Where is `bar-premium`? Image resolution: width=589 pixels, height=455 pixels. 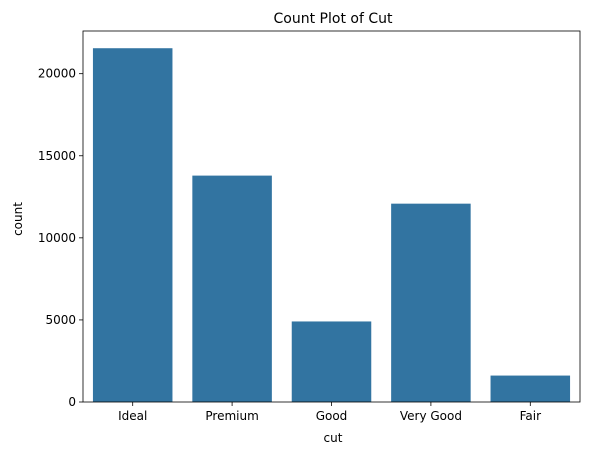 bar-premium is located at coordinates (232, 288).